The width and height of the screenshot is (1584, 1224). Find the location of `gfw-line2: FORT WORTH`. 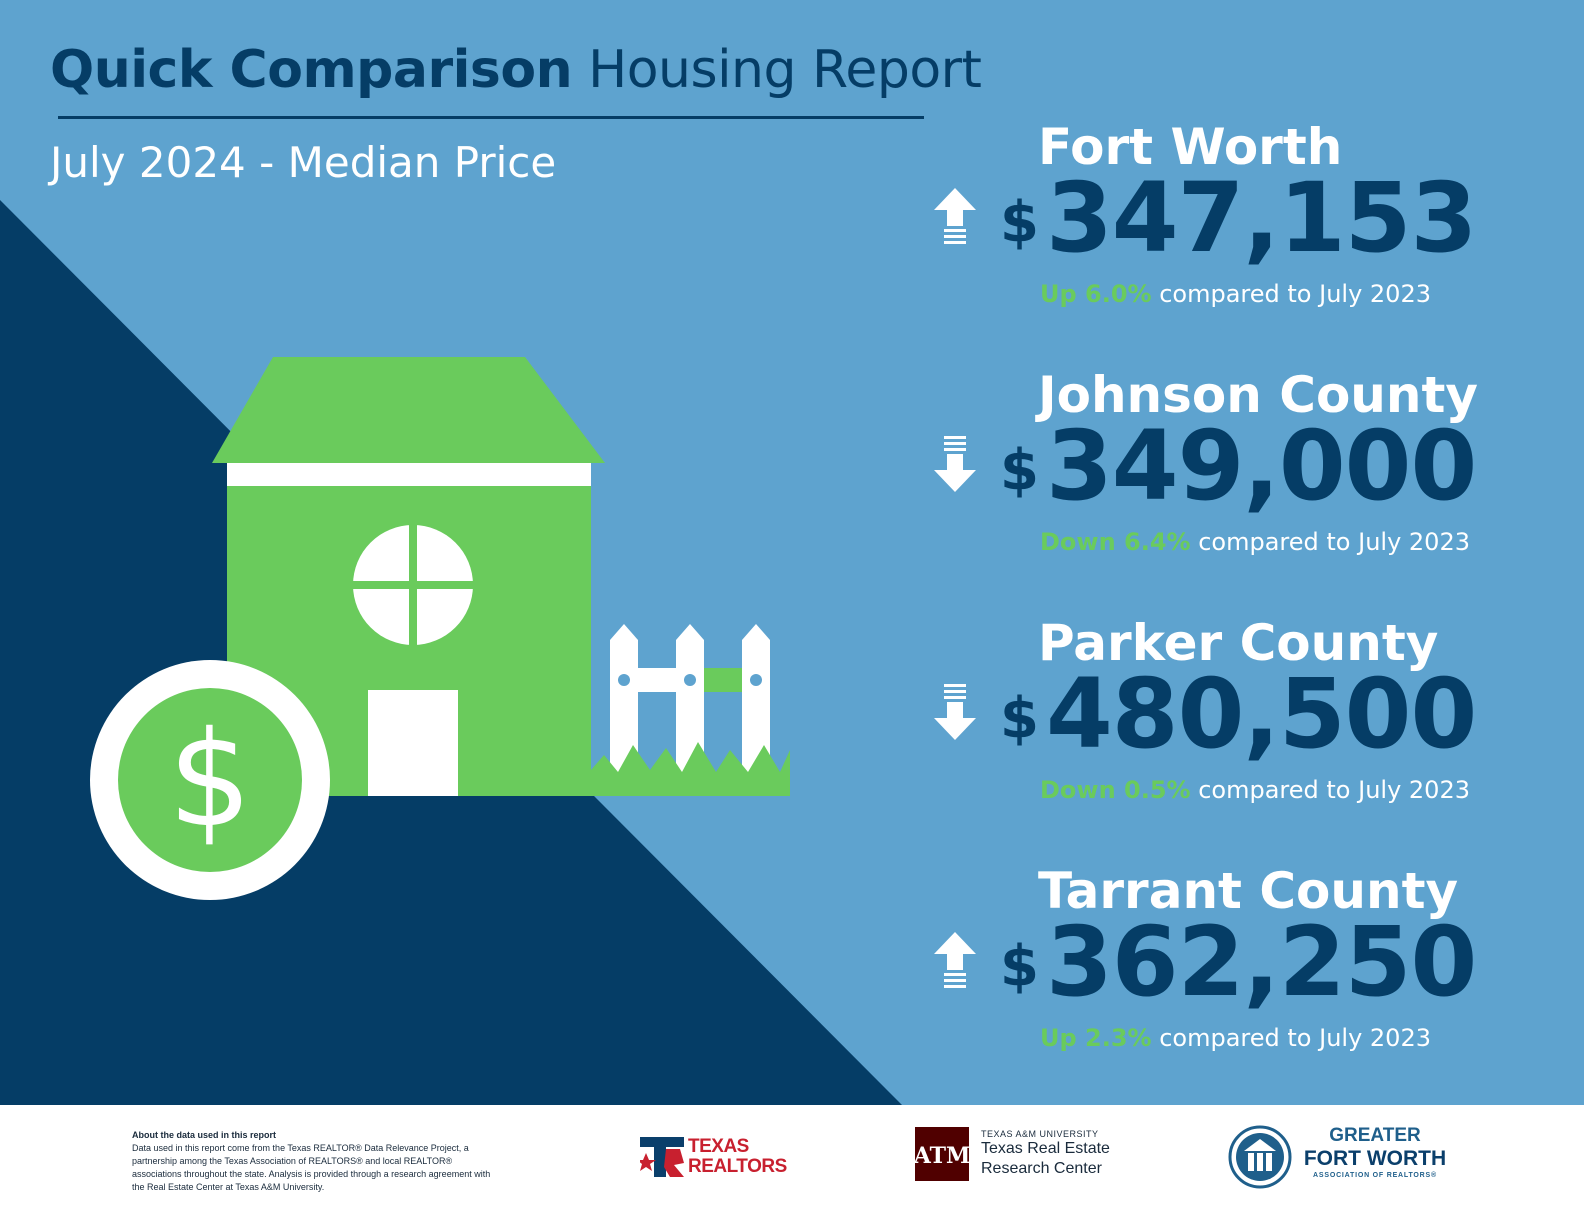

gfw-line2: FORT WORTH is located at coordinates (1375, 1158).